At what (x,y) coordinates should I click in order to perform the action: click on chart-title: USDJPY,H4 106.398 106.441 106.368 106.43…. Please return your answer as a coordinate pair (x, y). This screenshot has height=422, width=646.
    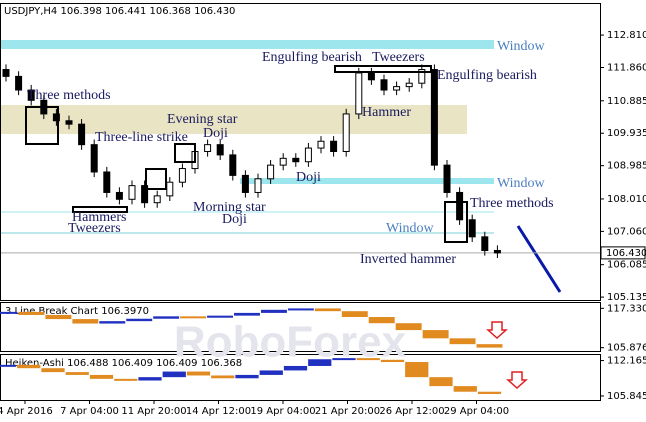
    Looking at the image, I should click on (119, 11).